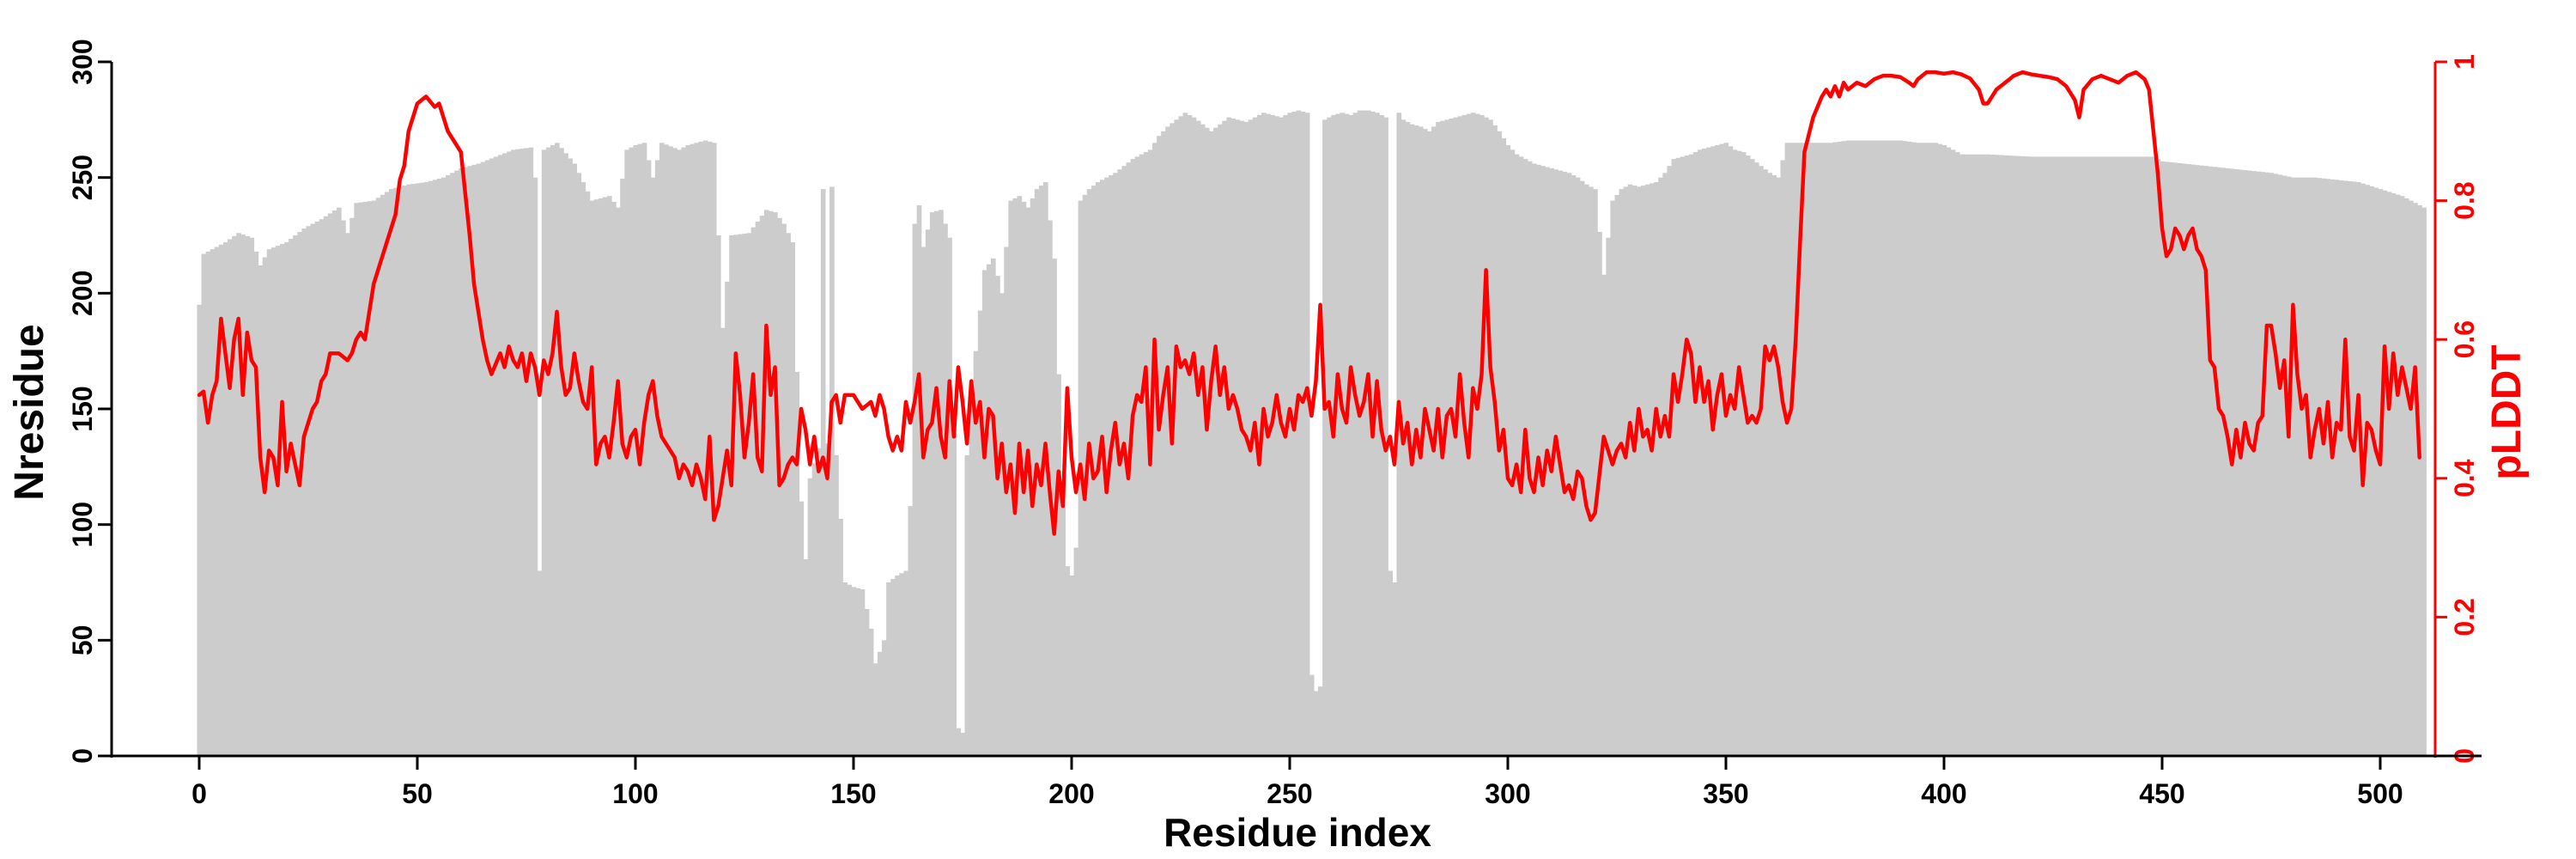 This screenshot has height=859, width=2576. Describe the element at coordinates (2507, 412) in the screenshot. I see `y2-axis-title: pLDDT` at that location.